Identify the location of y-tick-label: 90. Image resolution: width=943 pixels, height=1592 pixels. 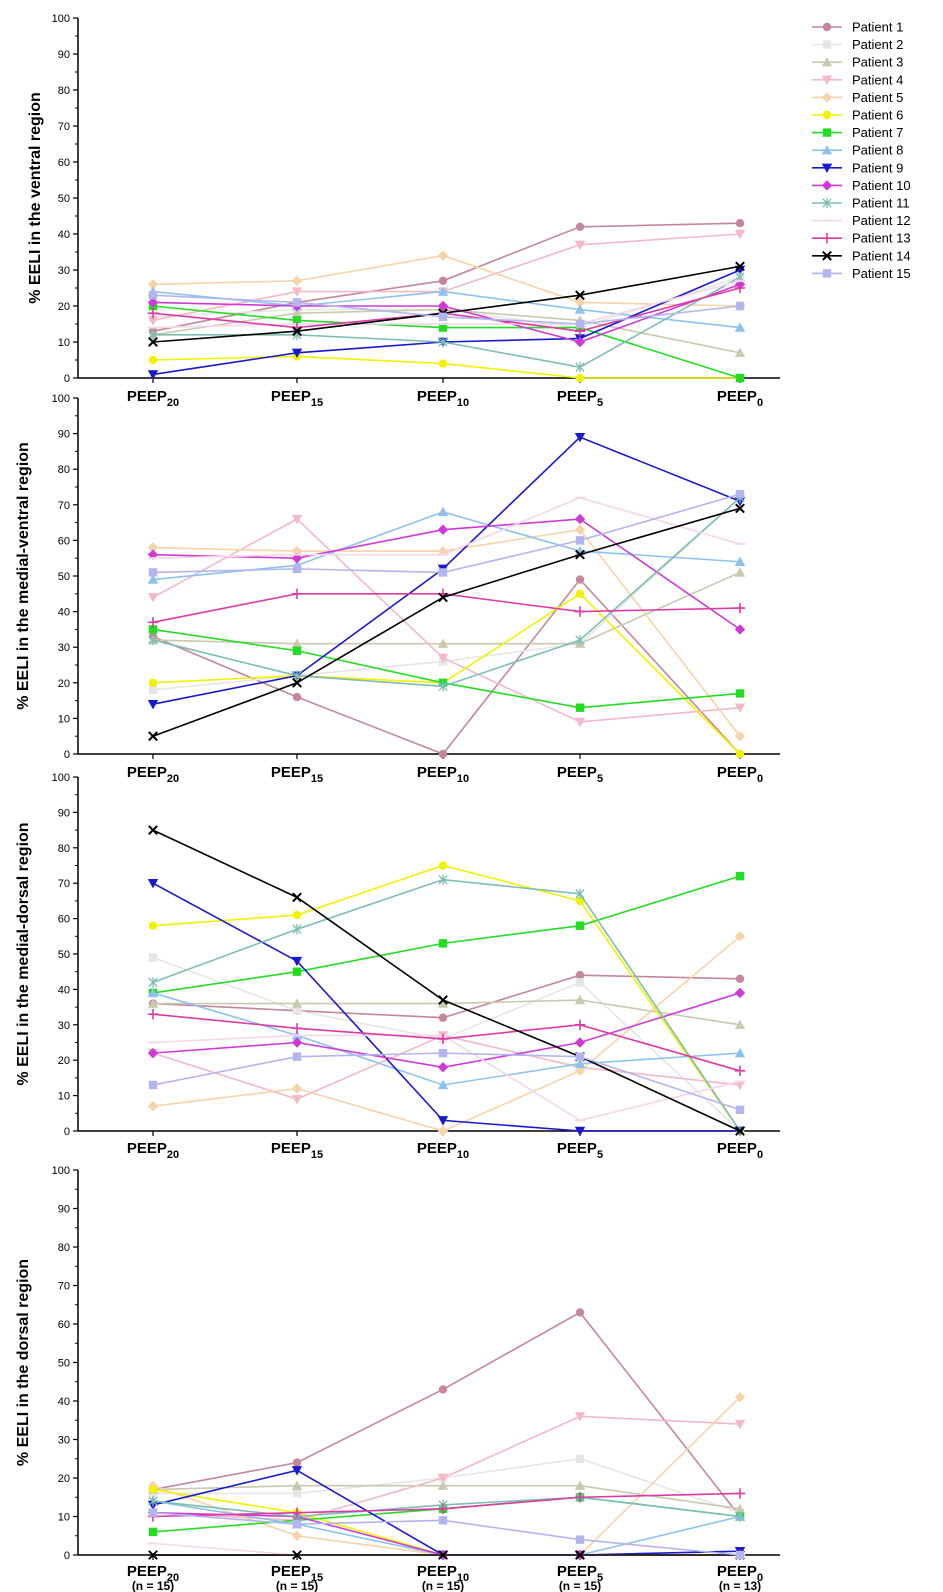
(64, 1210).